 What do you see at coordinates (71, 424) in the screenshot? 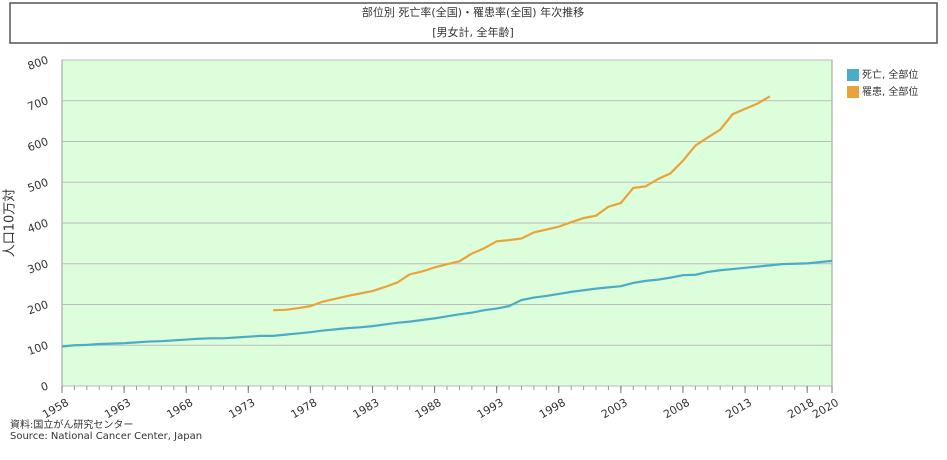
I see `source-text: 資料:国立がん研究センター` at bounding box center [71, 424].